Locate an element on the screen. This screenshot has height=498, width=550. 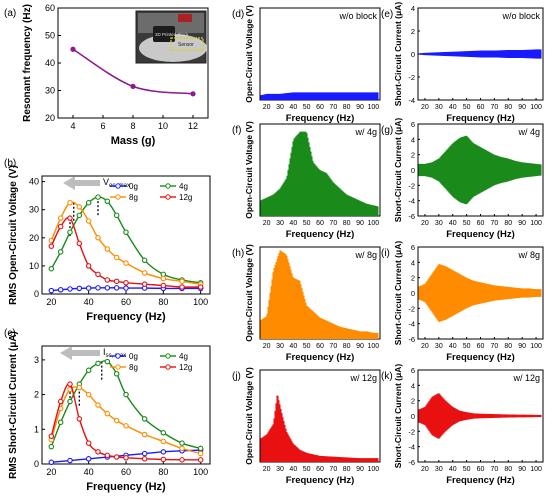
legend-label: 4g is located at coordinates (183, 356).